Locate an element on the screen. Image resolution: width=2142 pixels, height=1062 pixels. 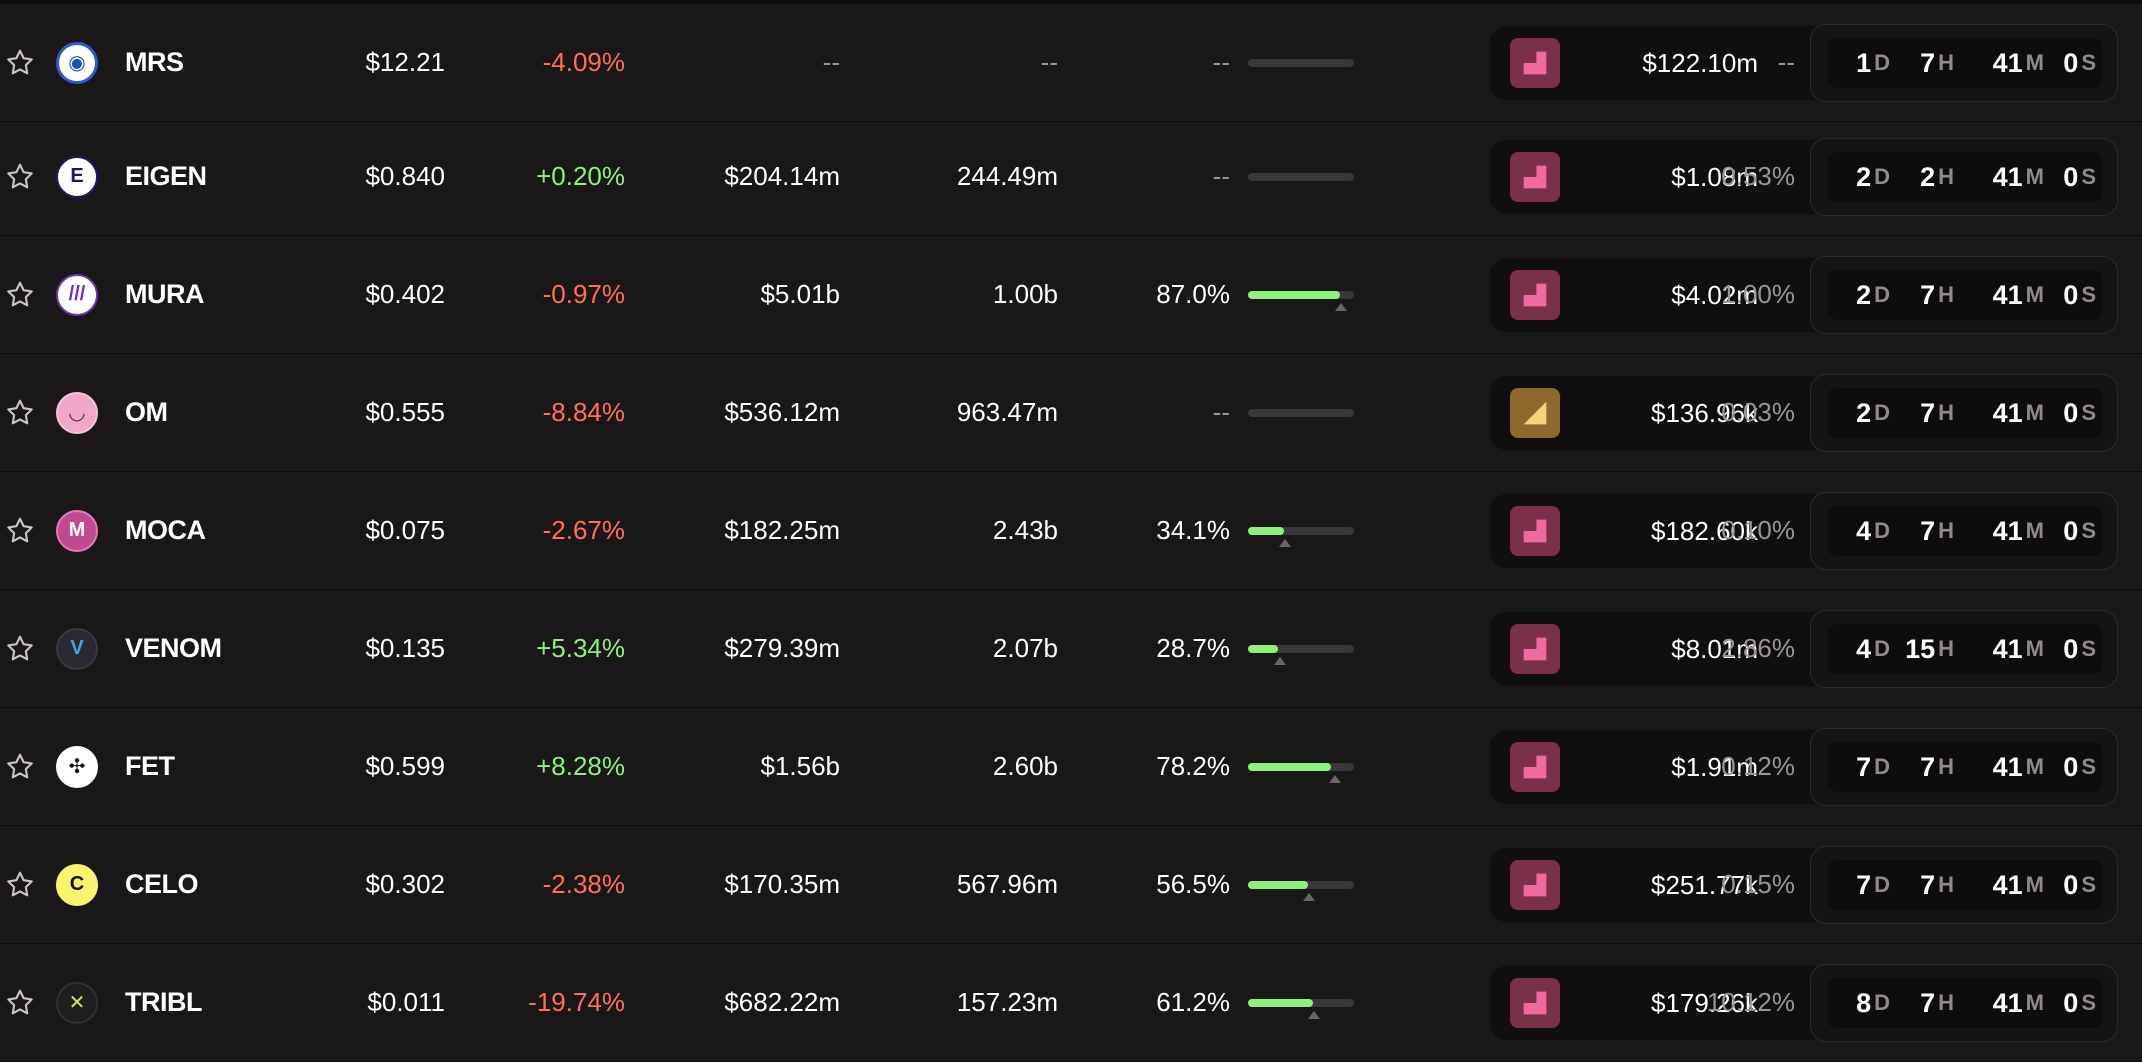
token-symbol: MOCA is located at coordinates (165, 530).